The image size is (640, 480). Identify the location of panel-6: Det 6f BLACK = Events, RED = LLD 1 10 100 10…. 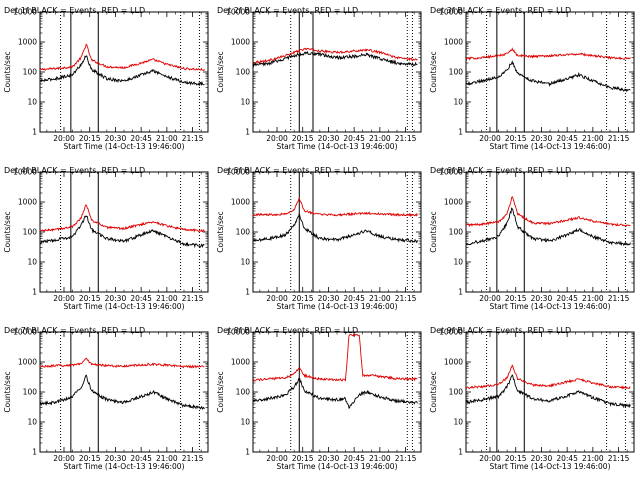
(532, 238).